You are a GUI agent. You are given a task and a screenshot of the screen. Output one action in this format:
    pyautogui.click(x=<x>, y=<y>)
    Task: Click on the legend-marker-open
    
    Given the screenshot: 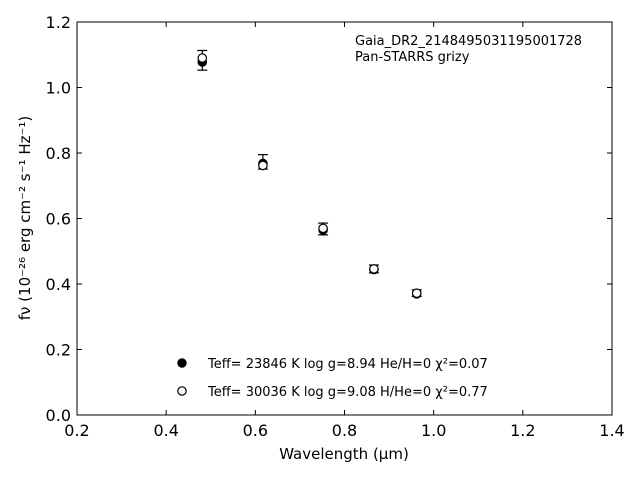 What is the action you would take?
    pyautogui.click(x=182, y=391)
    